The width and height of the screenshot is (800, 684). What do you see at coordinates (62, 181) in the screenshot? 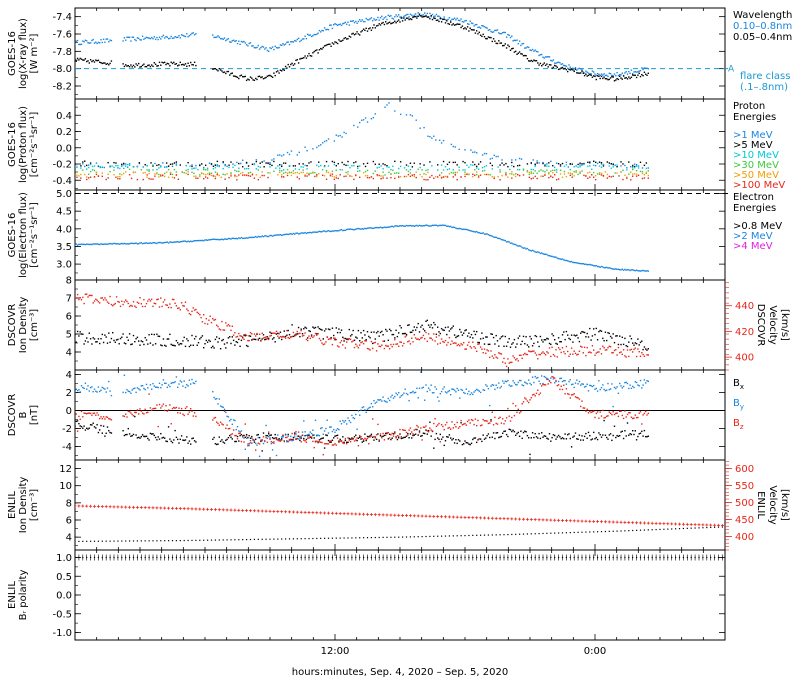
I see `y-tick-label: -0.4` at bounding box center [62, 181].